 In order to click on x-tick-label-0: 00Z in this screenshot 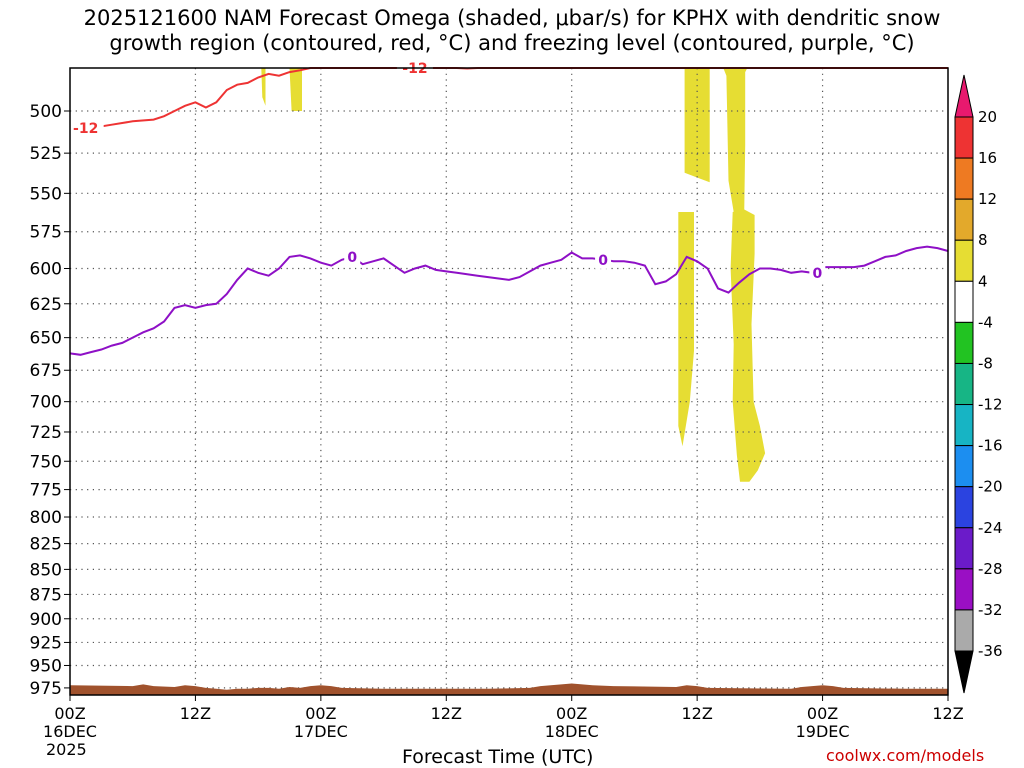, I will do `click(69, 713)`.